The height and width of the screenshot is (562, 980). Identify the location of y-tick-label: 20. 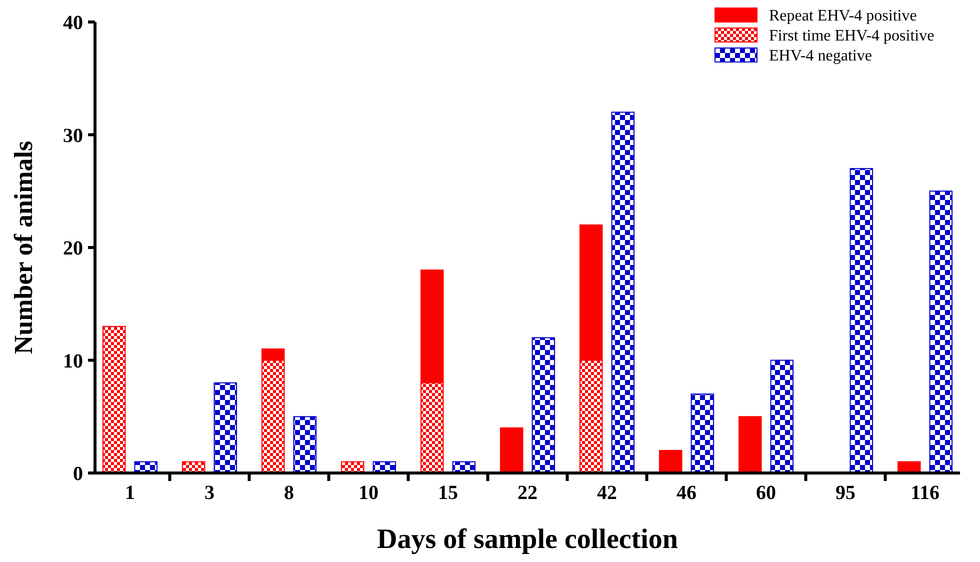
(73, 249).